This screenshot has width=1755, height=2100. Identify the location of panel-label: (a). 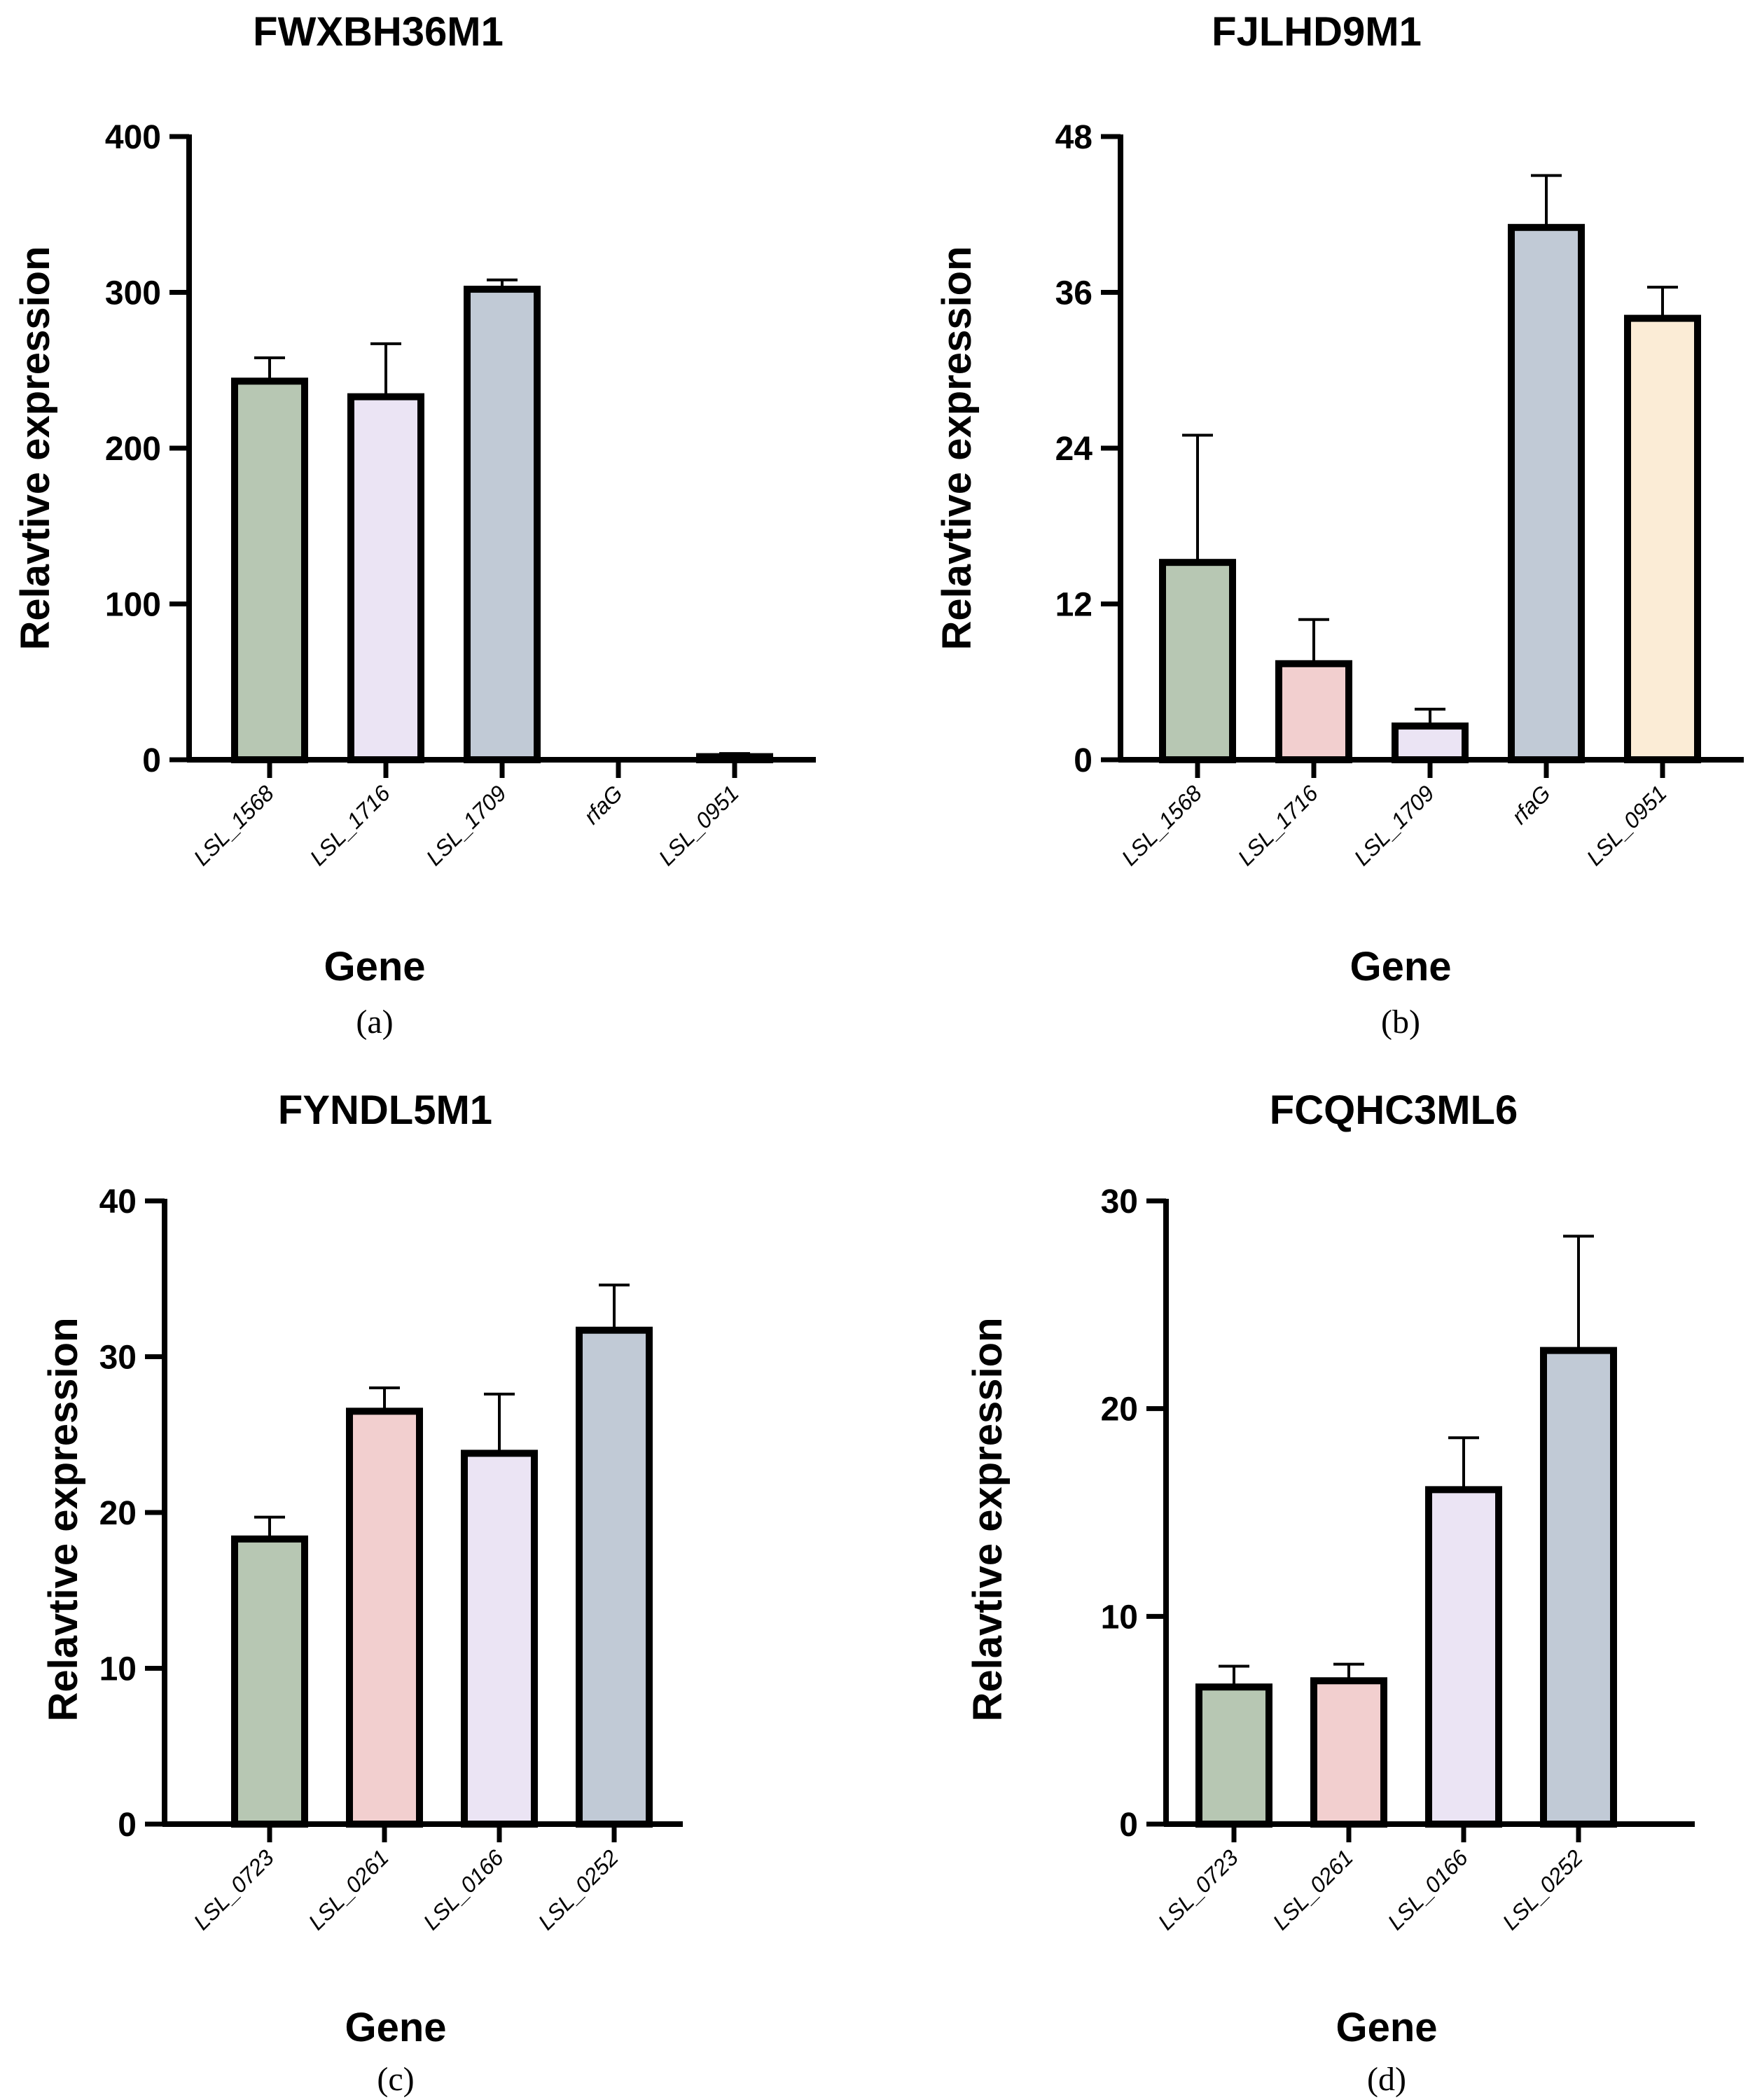
(374, 1022).